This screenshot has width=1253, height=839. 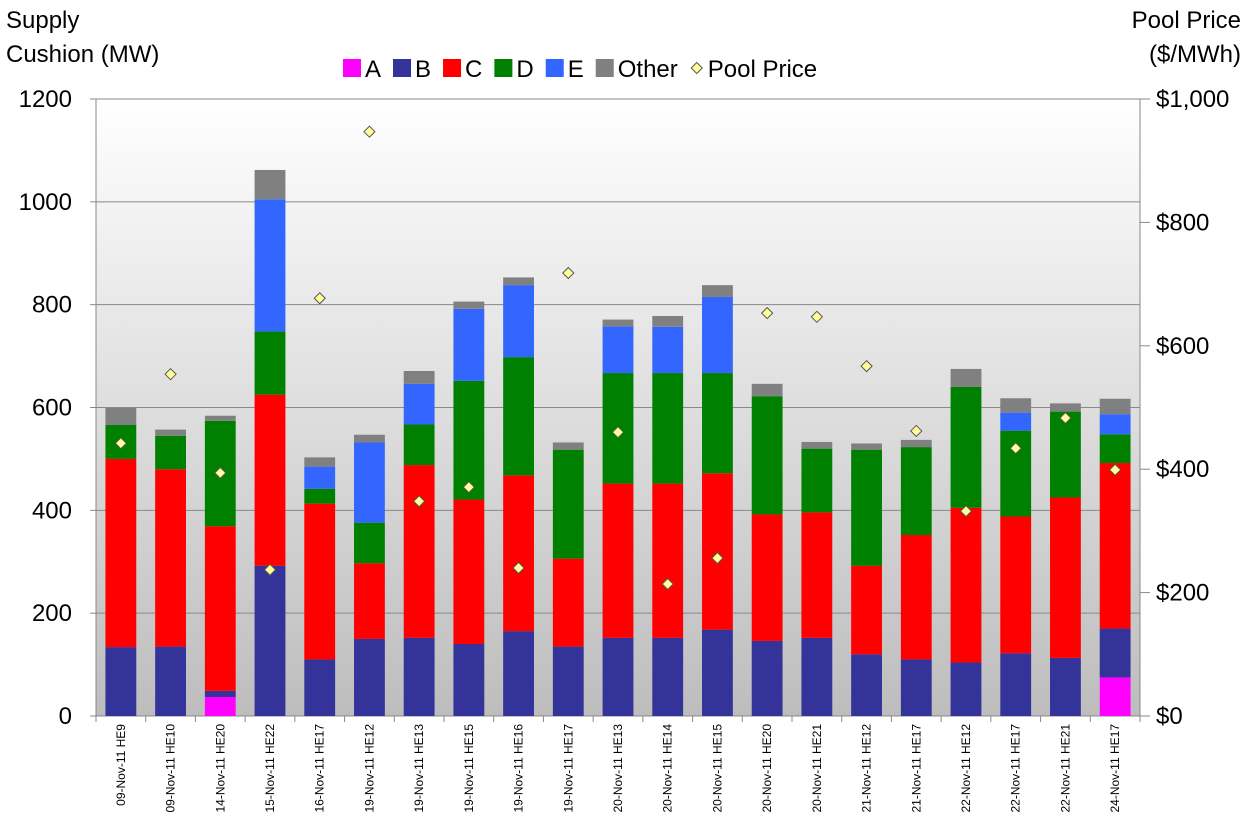 What do you see at coordinates (52, 613) in the screenshot?
I see `y-tick-label: 200` at bounding box center [52, 613].